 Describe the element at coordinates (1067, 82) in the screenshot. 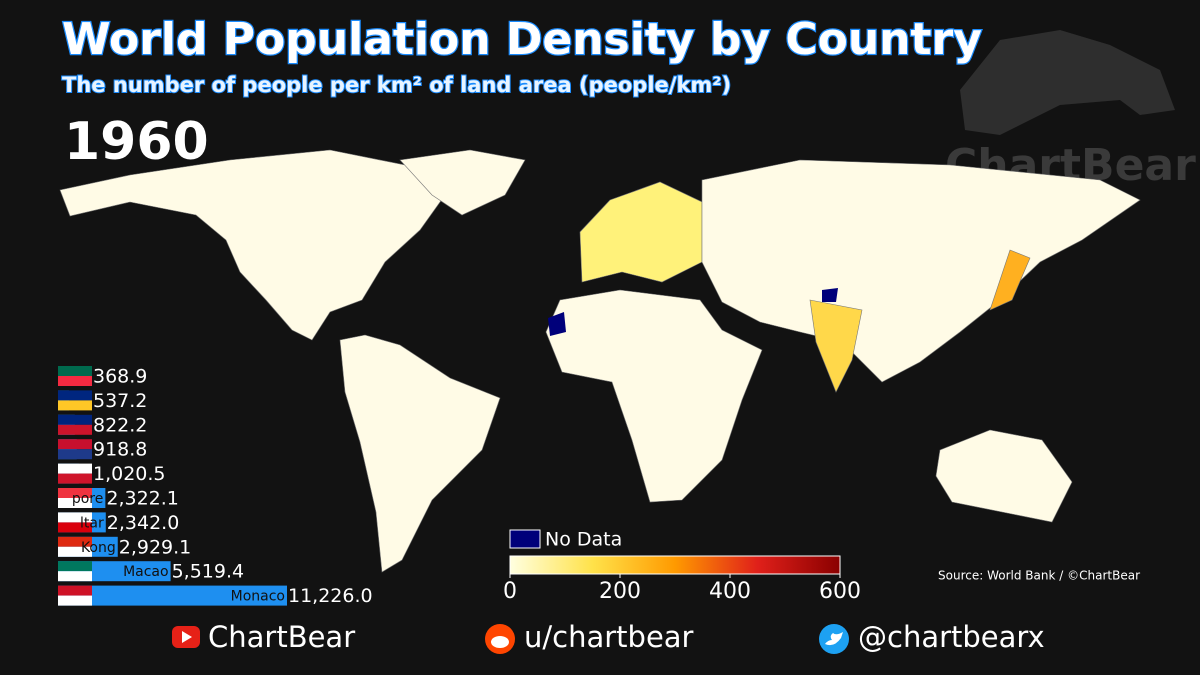

I see `watermark-logo` at that location.